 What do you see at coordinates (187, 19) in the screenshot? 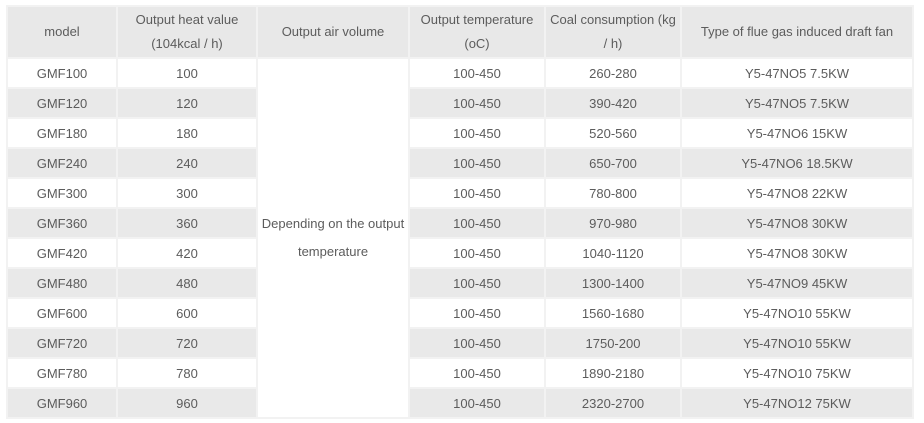
I see `column-header-heat-value-label: Output heat value` at bounding box center [187, 19].